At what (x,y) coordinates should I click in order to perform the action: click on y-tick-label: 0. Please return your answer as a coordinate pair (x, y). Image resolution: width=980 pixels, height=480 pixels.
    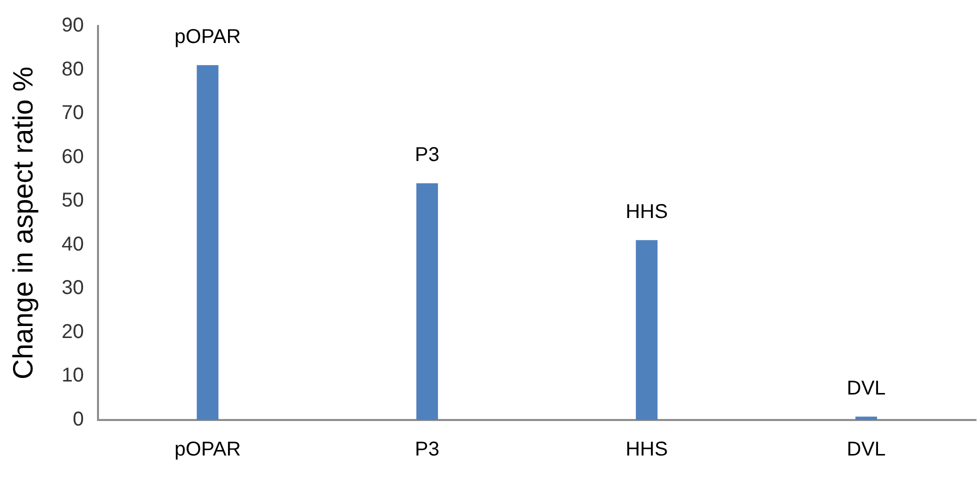
    Looking at the image, I should click on (78, 419).